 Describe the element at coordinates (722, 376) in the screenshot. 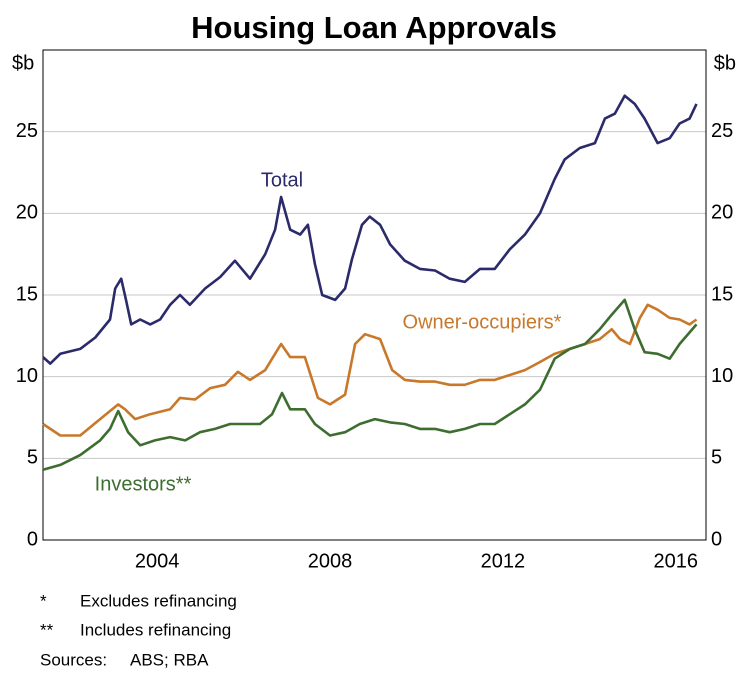

I see `y2-tick-label: 10` at that location.